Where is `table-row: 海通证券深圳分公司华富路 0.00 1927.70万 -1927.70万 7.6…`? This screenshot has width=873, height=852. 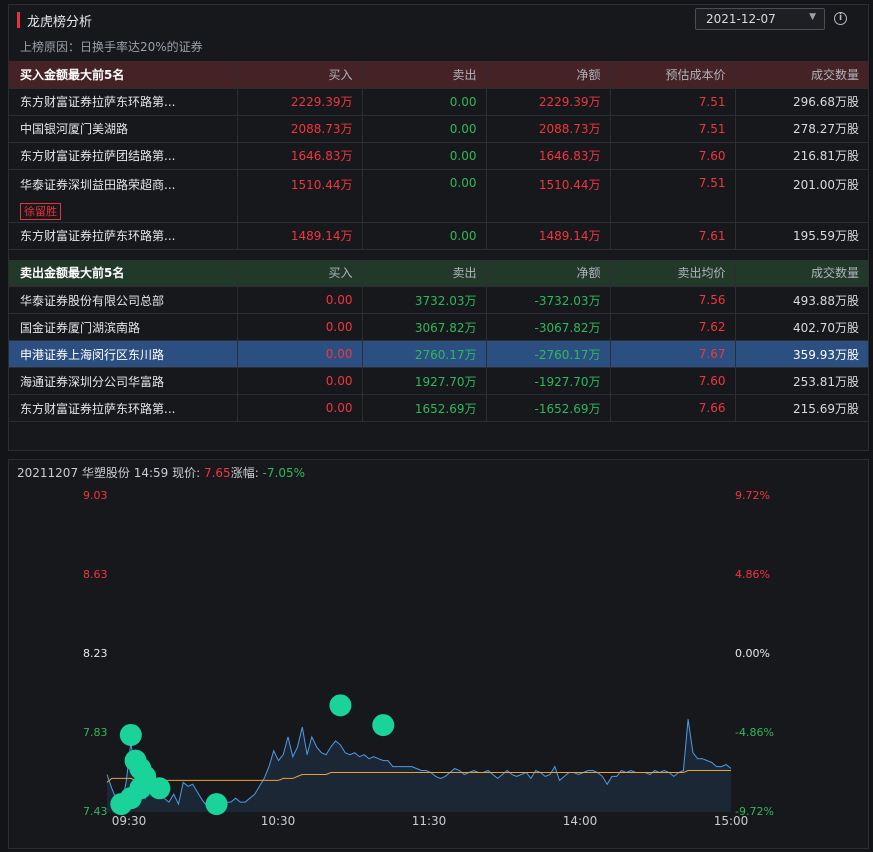 table-row: 海通证券深圳分公司华富路 0.00 1927.70万 -1927.70万 7.6… is located at coordinates (438, 381).